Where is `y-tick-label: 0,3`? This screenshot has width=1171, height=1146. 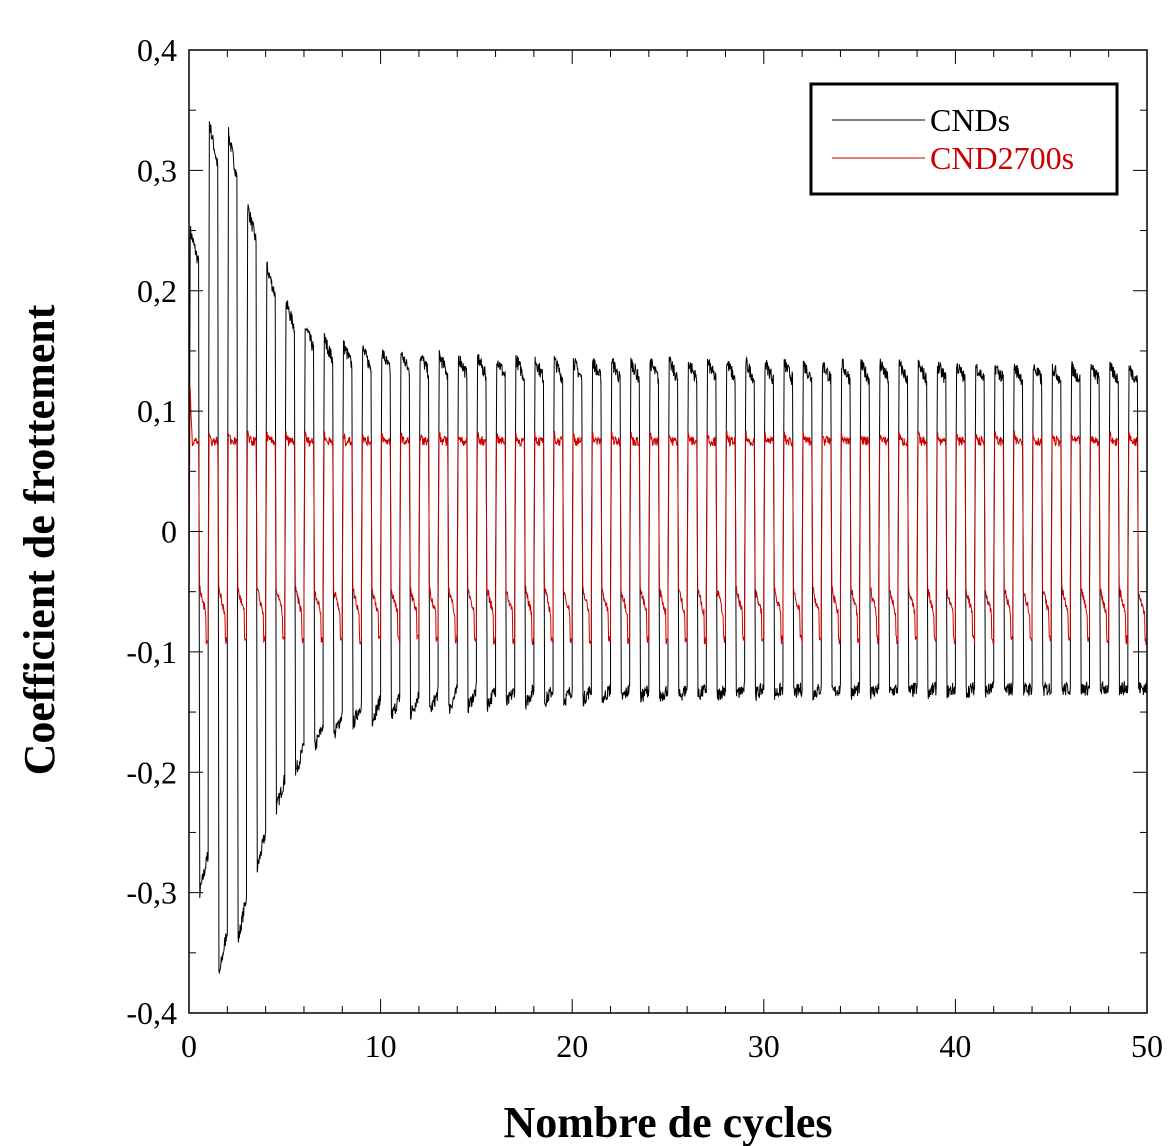
y-tick-label: 0,3 is located at coordinates (157, 170).